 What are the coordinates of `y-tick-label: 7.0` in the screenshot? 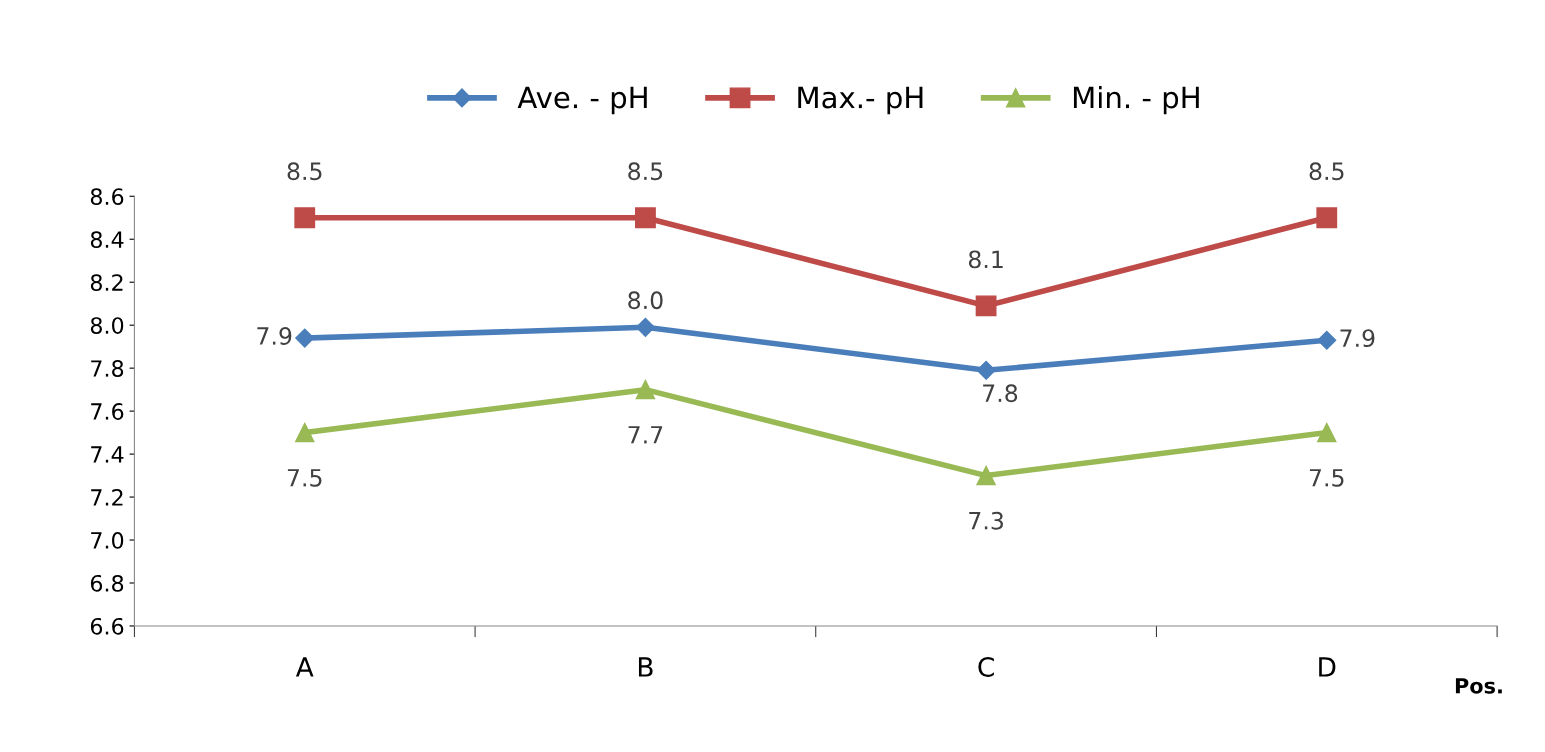 It's located at (107, 540).